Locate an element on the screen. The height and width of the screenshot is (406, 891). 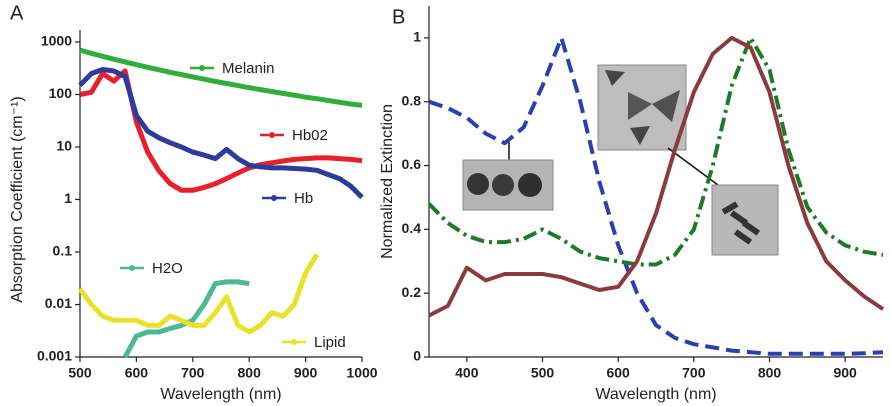
y-tick-label: 1000 is located at coordinates (56, 41).